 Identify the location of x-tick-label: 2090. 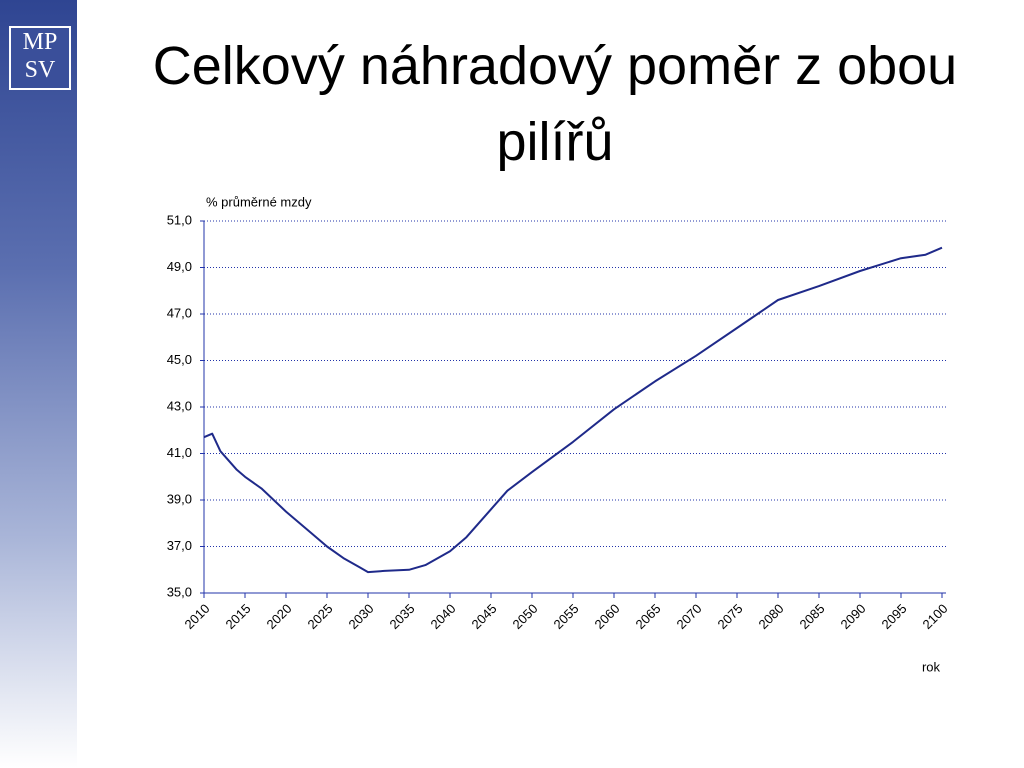
(852, 616).